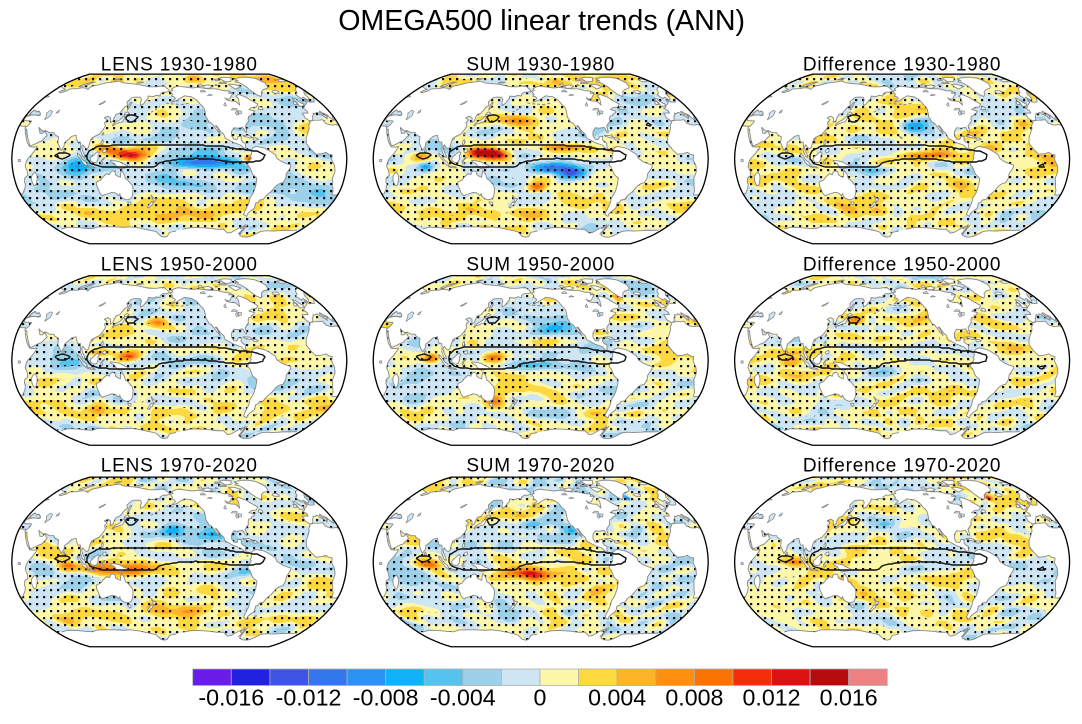  What do you see at coordinates (540, 698) in the screenshot?
I see `svg-text: 0` at bounding box center [540, 698].